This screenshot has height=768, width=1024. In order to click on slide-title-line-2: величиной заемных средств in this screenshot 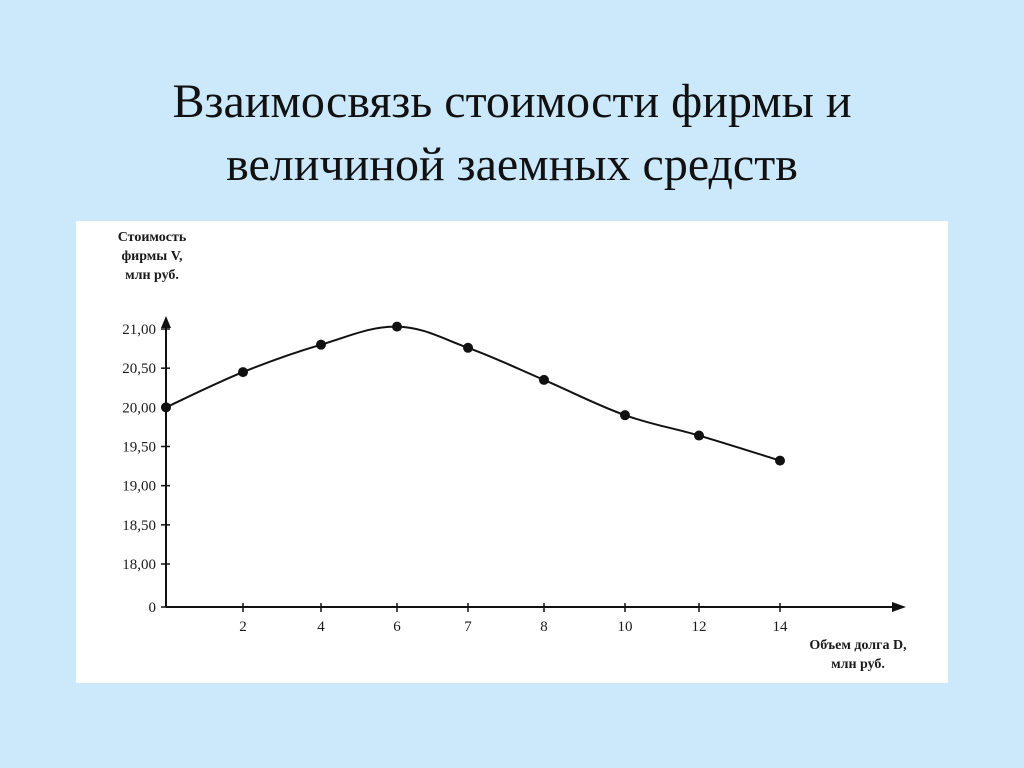, I will do `click(512, 164)`.